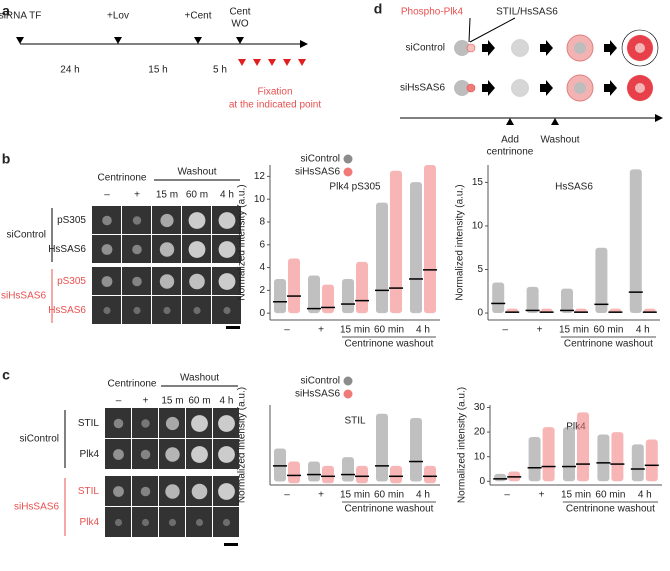 The image size is (670, 571). What do you see at coordinates (36, 507) in the screenshot?
I see `group-label: siHsSAS6` at bounding box center [36, 507].